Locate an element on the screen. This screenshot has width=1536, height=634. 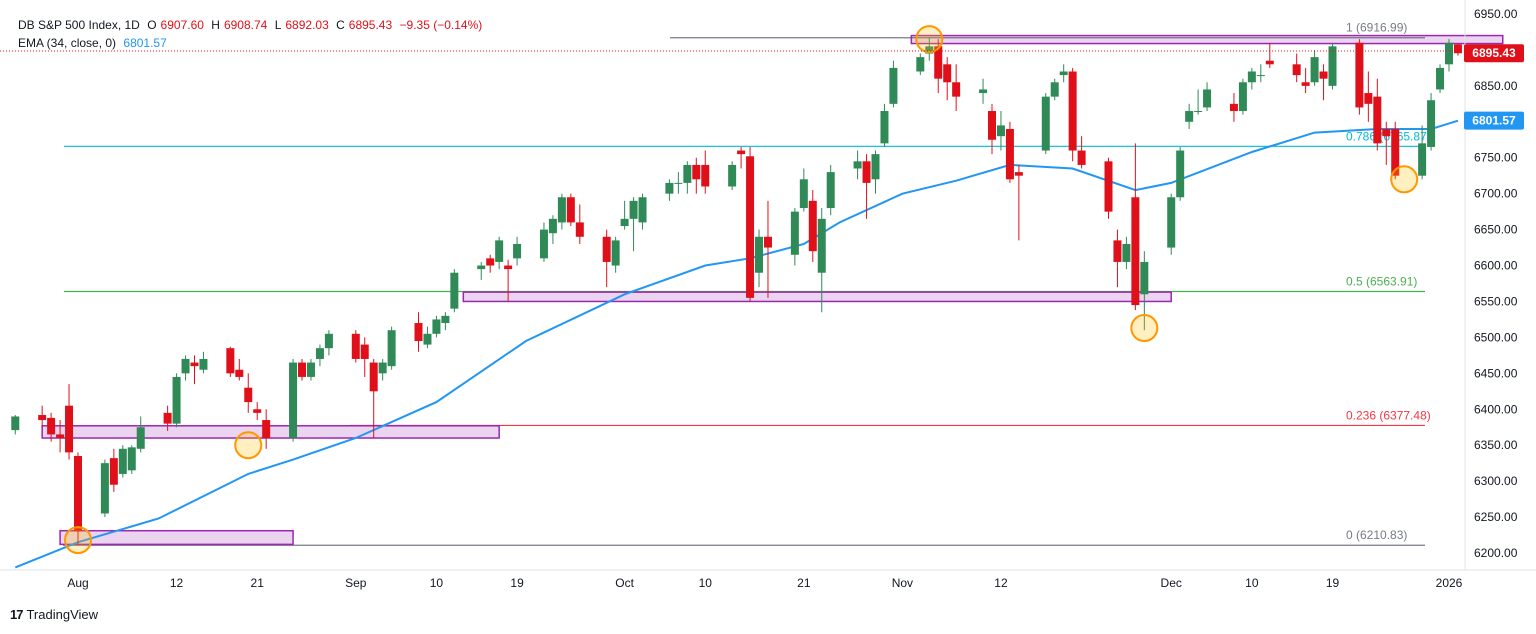
close-value: 6895.43 is located at coordinates (370, 25).